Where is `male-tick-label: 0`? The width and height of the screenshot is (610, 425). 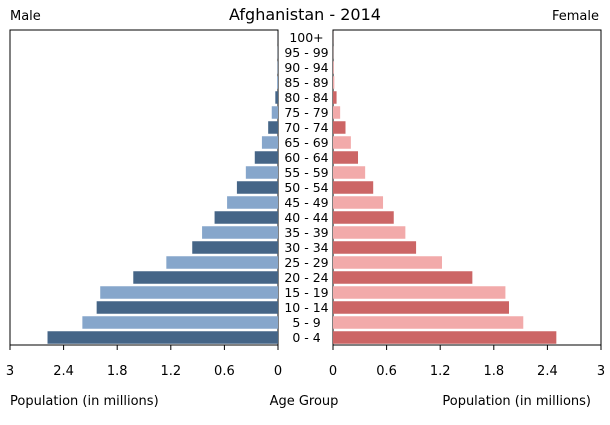 male-tick-label: 0 is located at coordinates (278, 371).